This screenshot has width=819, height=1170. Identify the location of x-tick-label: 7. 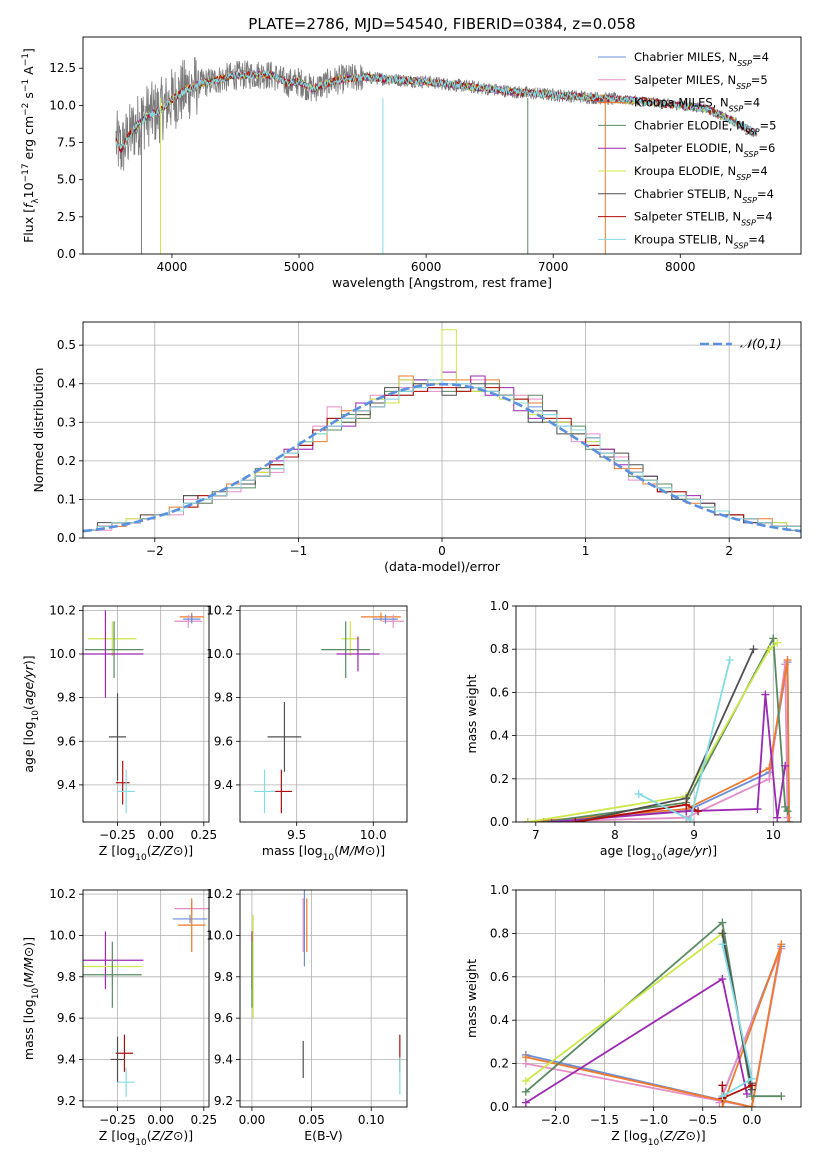
(536, 835).